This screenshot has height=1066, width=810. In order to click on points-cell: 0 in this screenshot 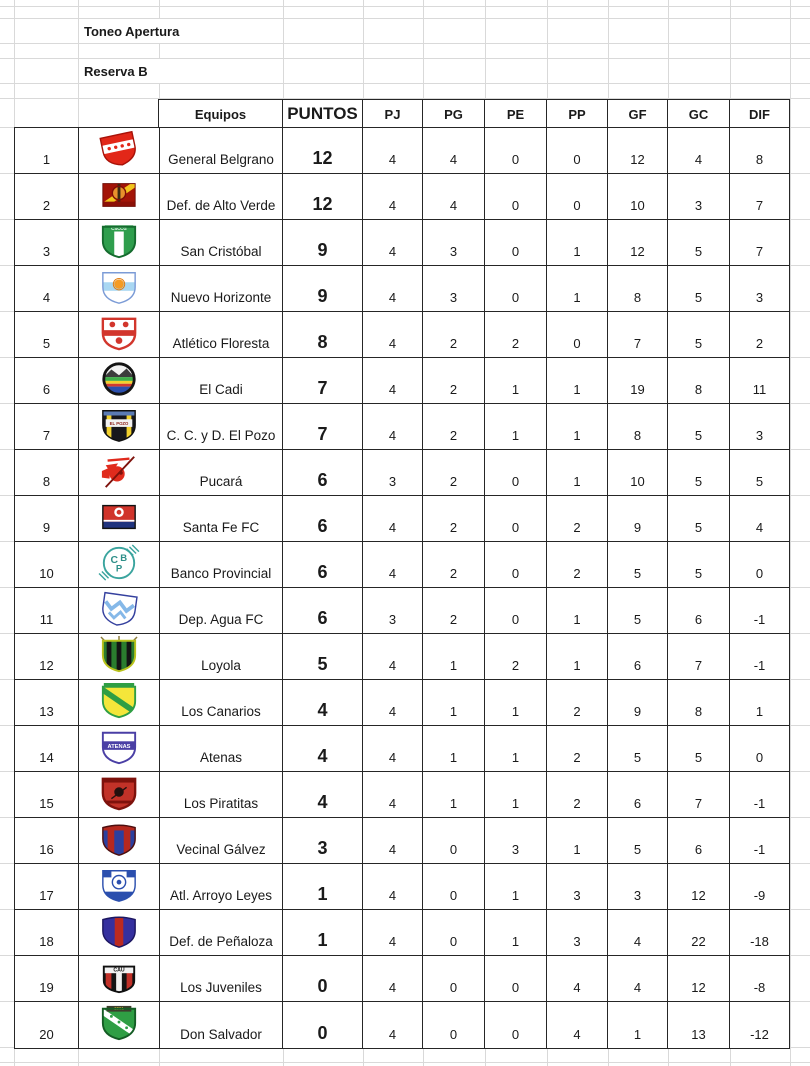, I will do `click(323, 979)`.